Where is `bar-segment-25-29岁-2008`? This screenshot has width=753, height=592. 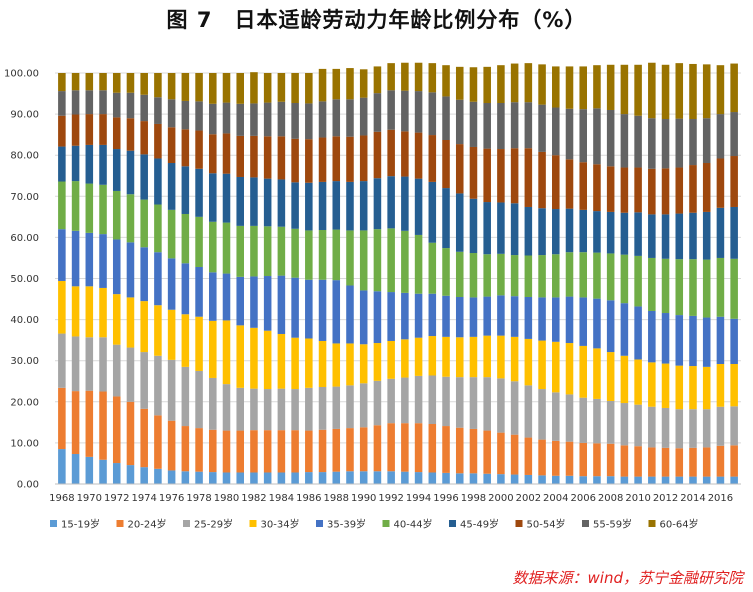
bar-segment-25-29岁-2008 is located at coordinates (610, 422).